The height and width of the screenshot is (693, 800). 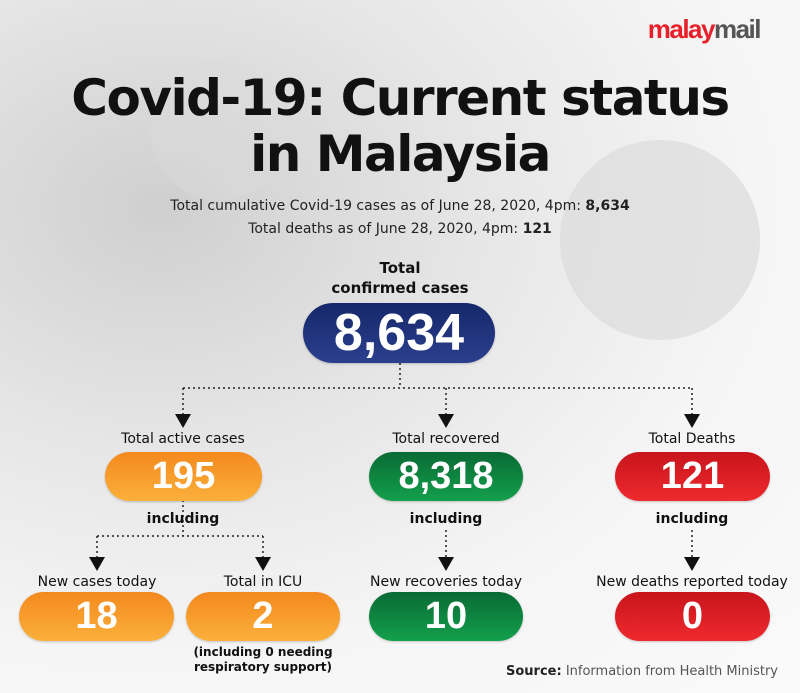 What do you see at coordinates (263, 616) in the screenshot?
I see `icu-pill: 2` at bounding box center [263, 616].